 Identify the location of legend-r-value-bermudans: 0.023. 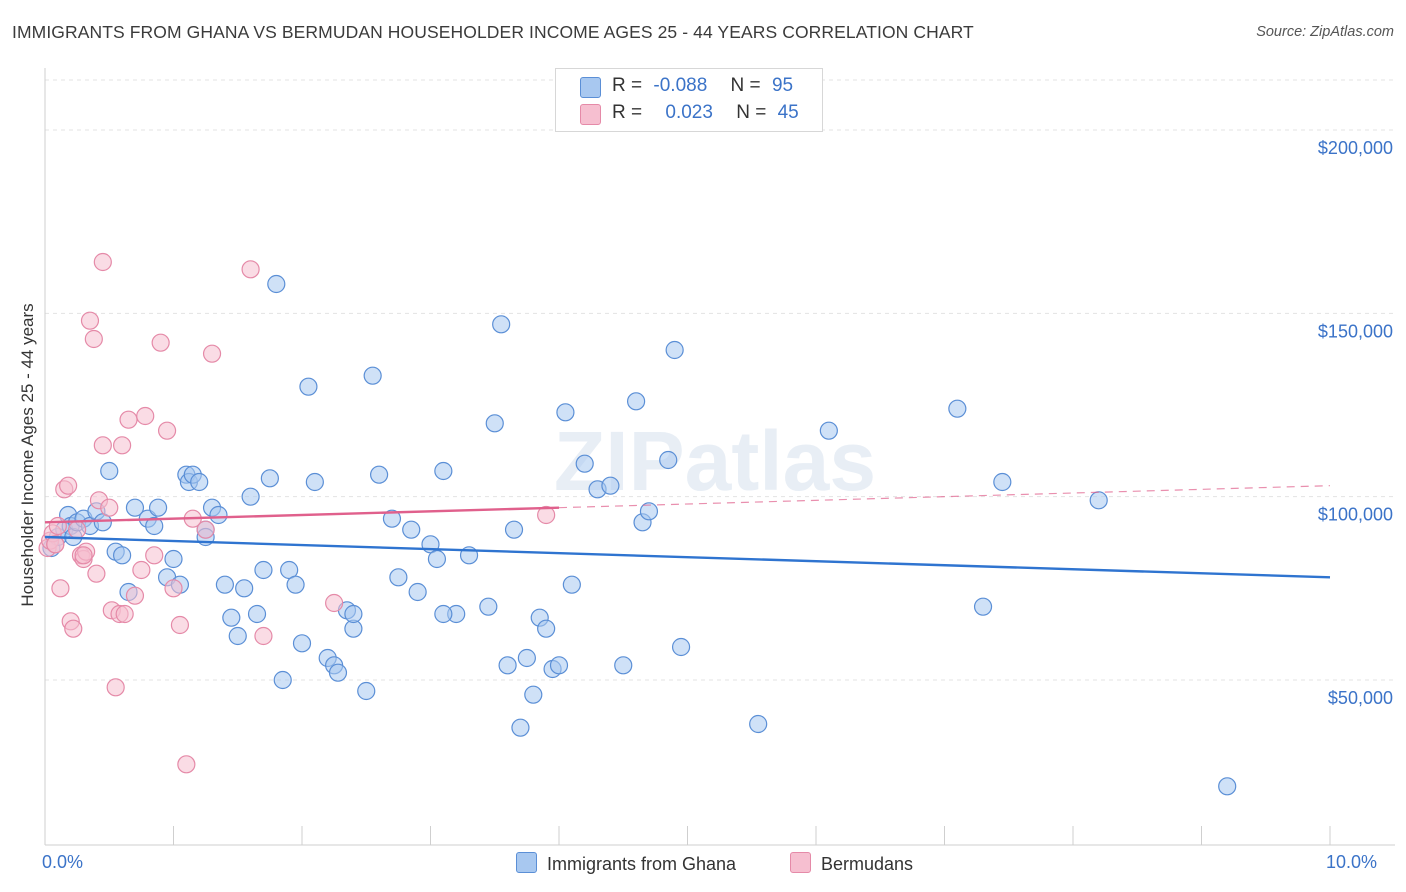
(689, 112).